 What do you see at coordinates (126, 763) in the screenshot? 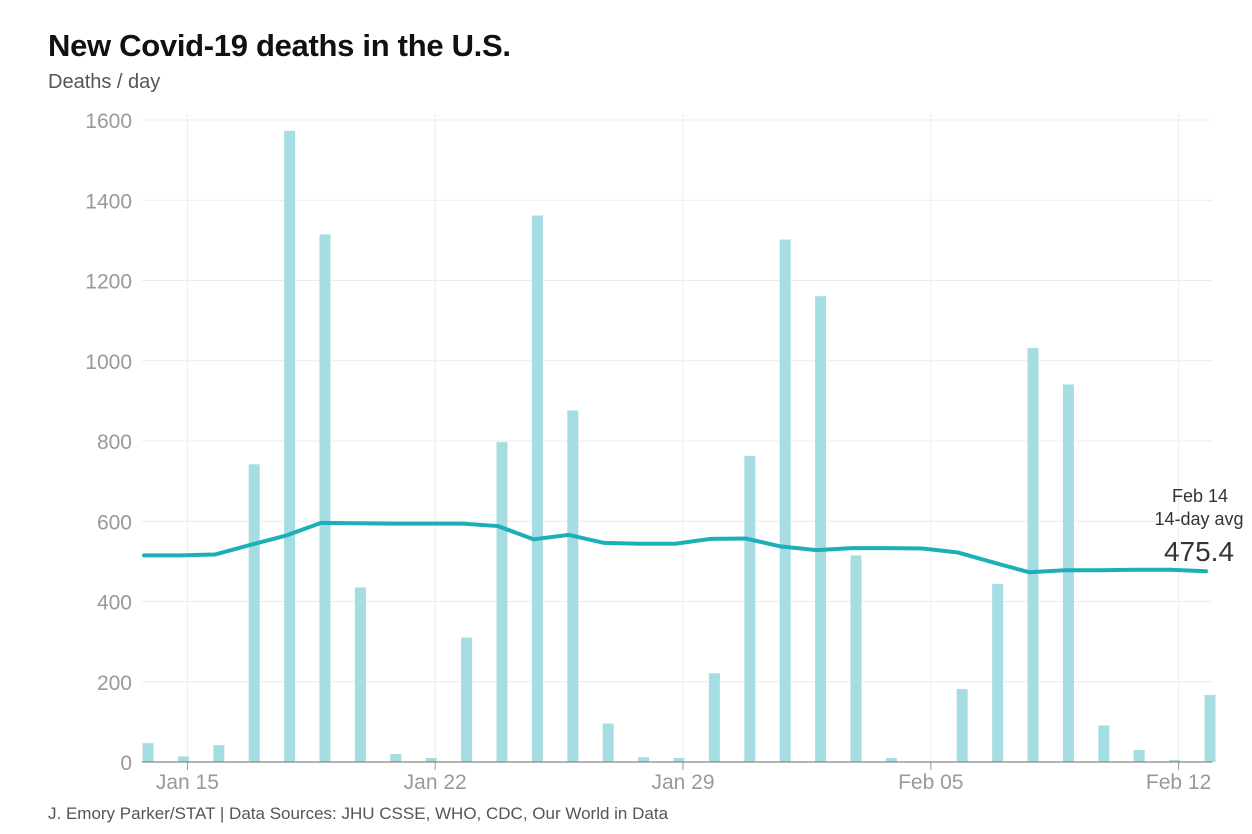
I see `y-tick-label: 0` at bounding box center [126, 763].